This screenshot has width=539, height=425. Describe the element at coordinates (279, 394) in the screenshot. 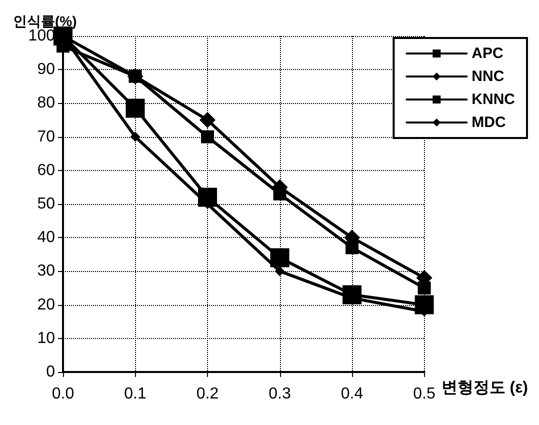

I see `x-tick-label: 0.3` at that location.